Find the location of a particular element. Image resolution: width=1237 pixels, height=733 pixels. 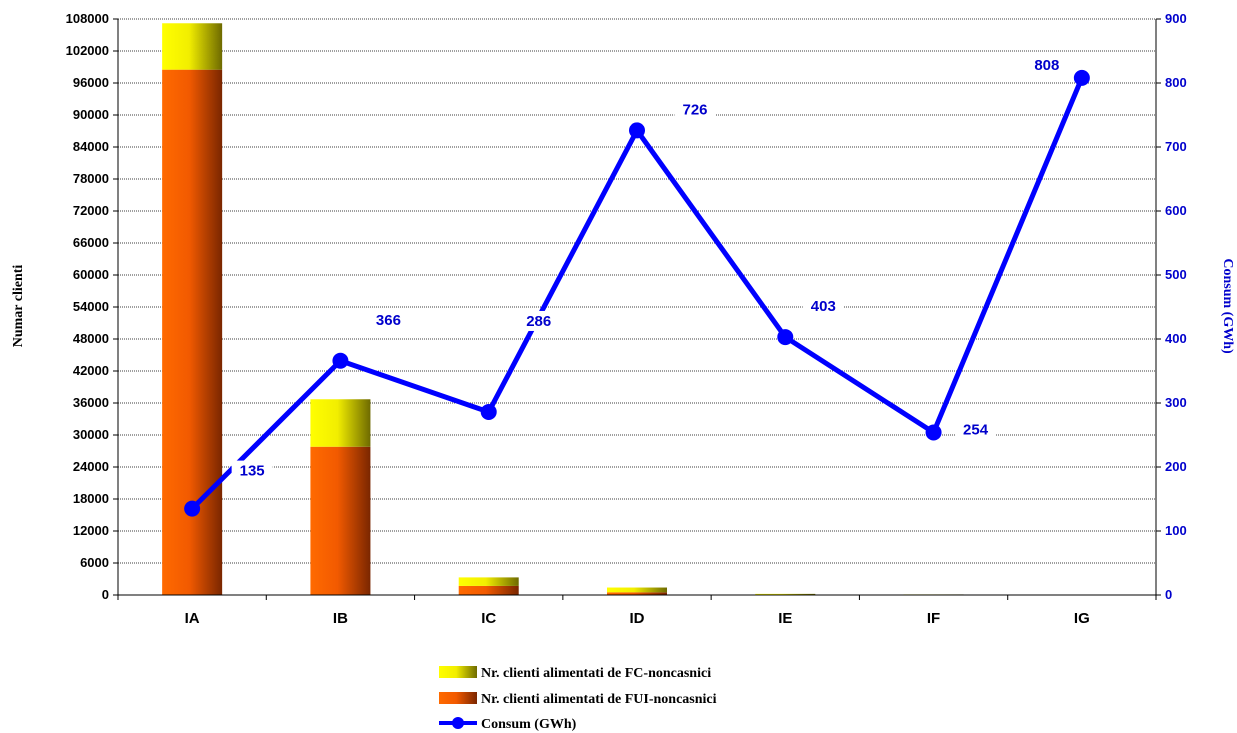

y2-tick-label: 400 is located at coordinates (1176, 338).